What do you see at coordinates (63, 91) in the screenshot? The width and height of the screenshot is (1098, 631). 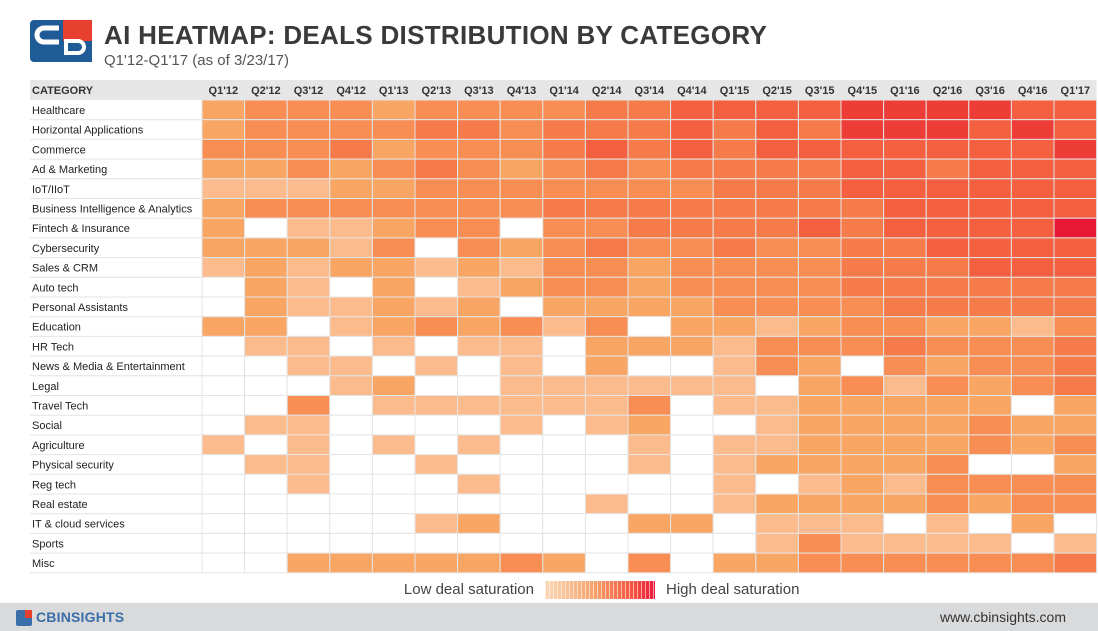 I see `row-header-label: CATEGORY` at bounding box center [63, 91].